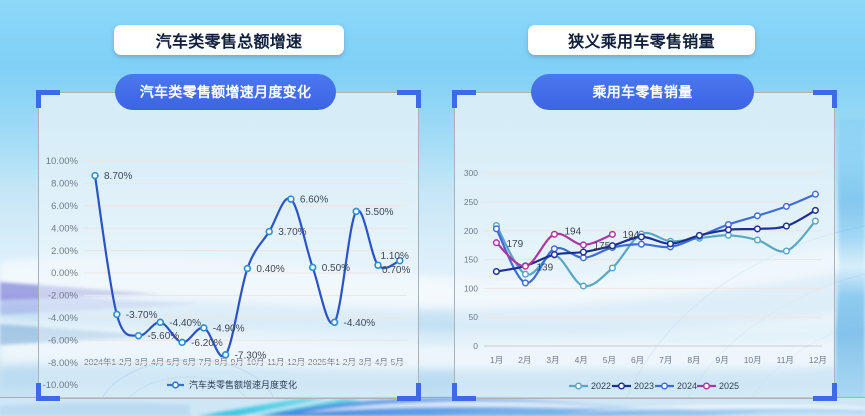  Describe the element at coordinates (118, 176) in the screenshot. I see `svg-text: 8.70%` at that location.